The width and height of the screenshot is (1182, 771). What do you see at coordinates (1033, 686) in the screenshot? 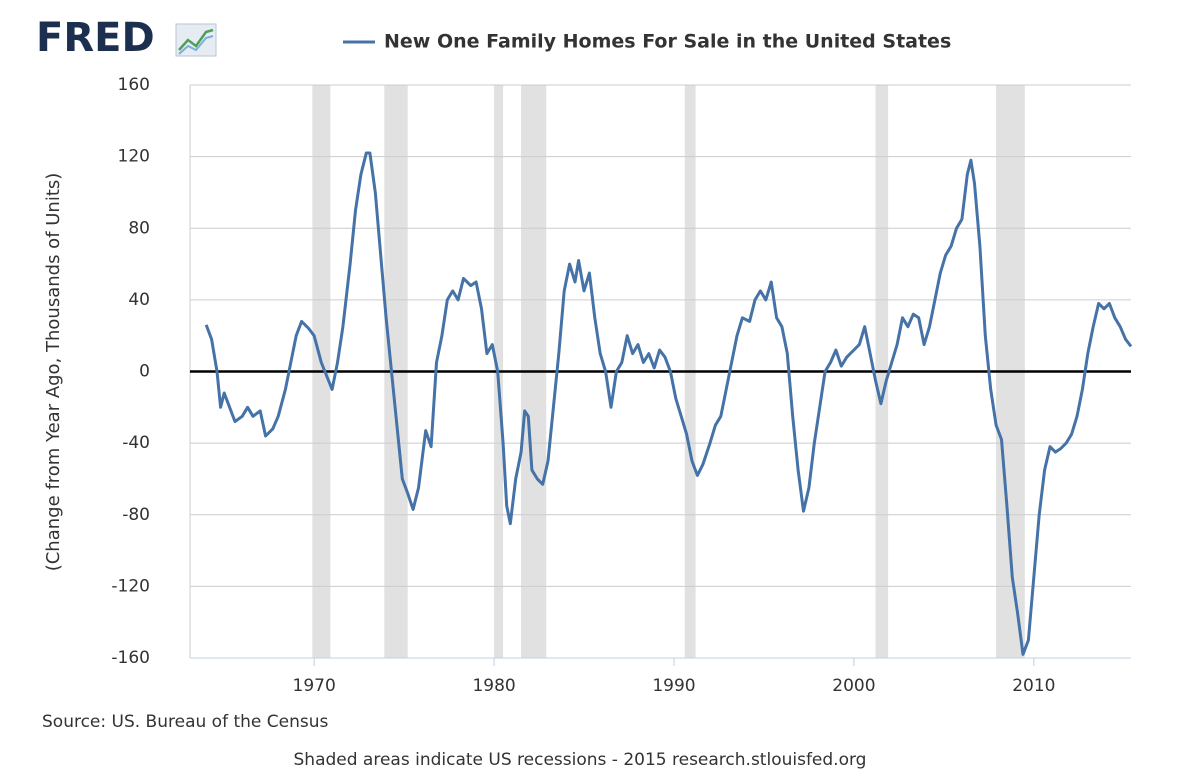
I see `x-tick-label: 2010` at bounding box center [1033, 686].